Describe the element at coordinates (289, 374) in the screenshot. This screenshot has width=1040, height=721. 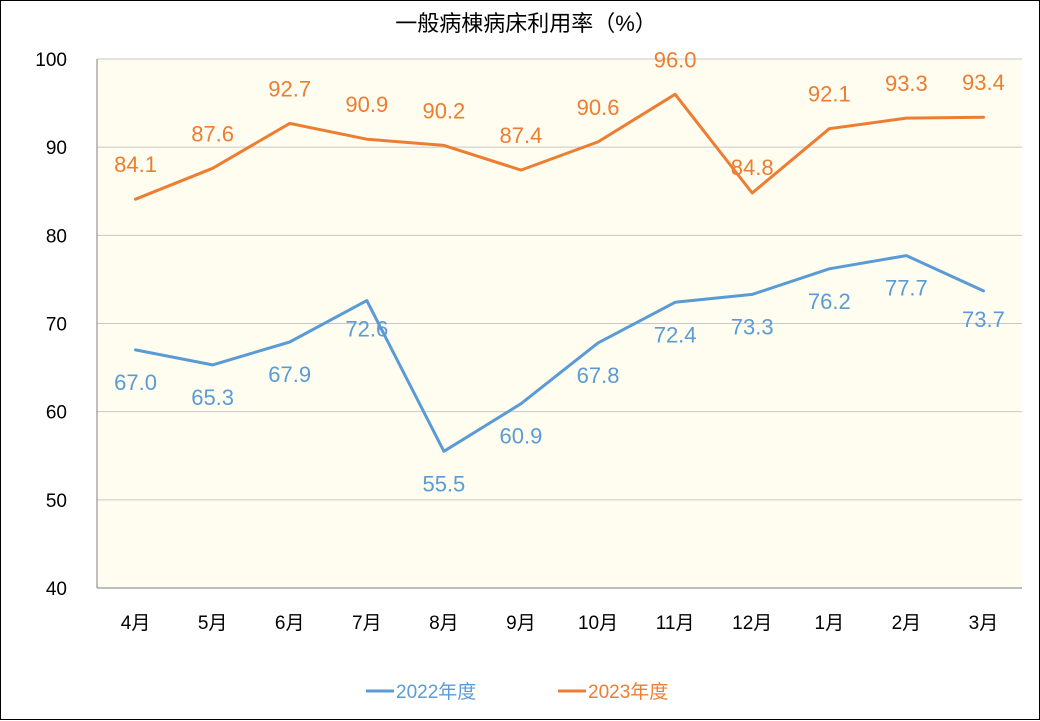
I see `data-label: 67.9` at that location.